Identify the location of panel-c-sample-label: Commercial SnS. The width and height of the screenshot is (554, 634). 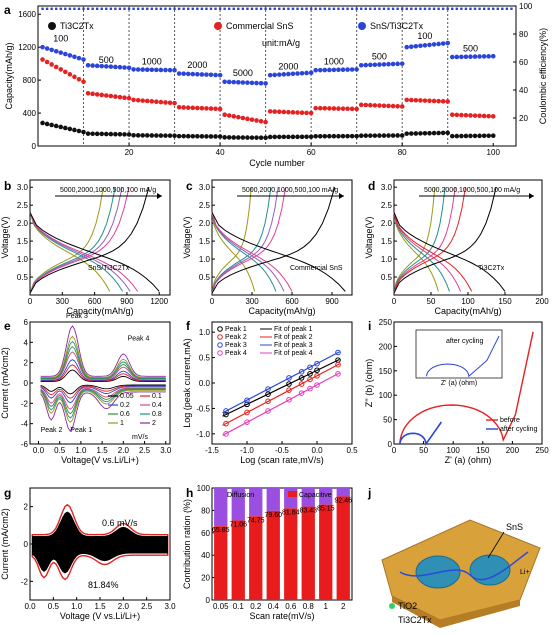
(316, 268).